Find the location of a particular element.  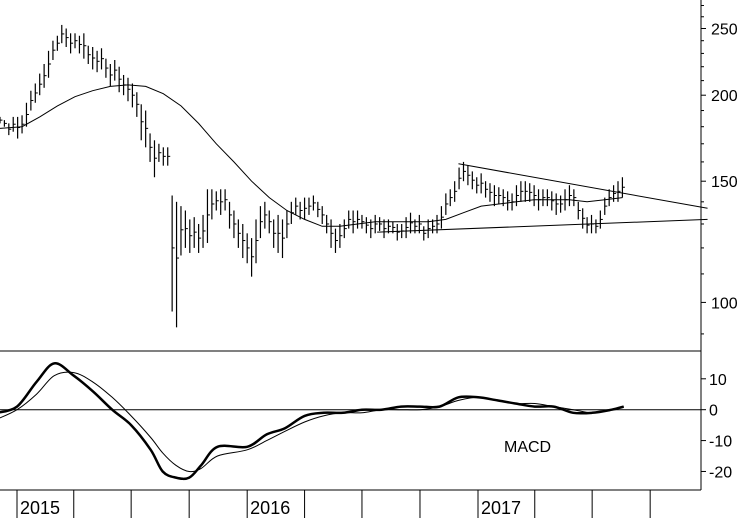

macd-y-tick-label: 0 is located at coordinates (713, 411).